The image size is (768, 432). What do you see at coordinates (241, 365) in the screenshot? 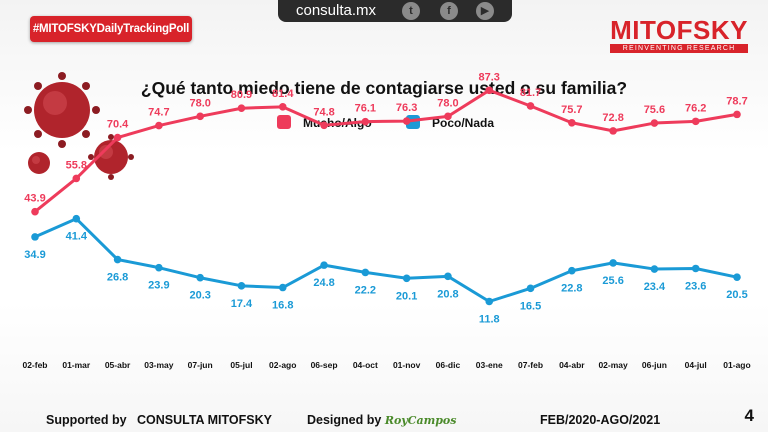
I see `x-tick-label: 05-jul` at bounding box center [241, 365].